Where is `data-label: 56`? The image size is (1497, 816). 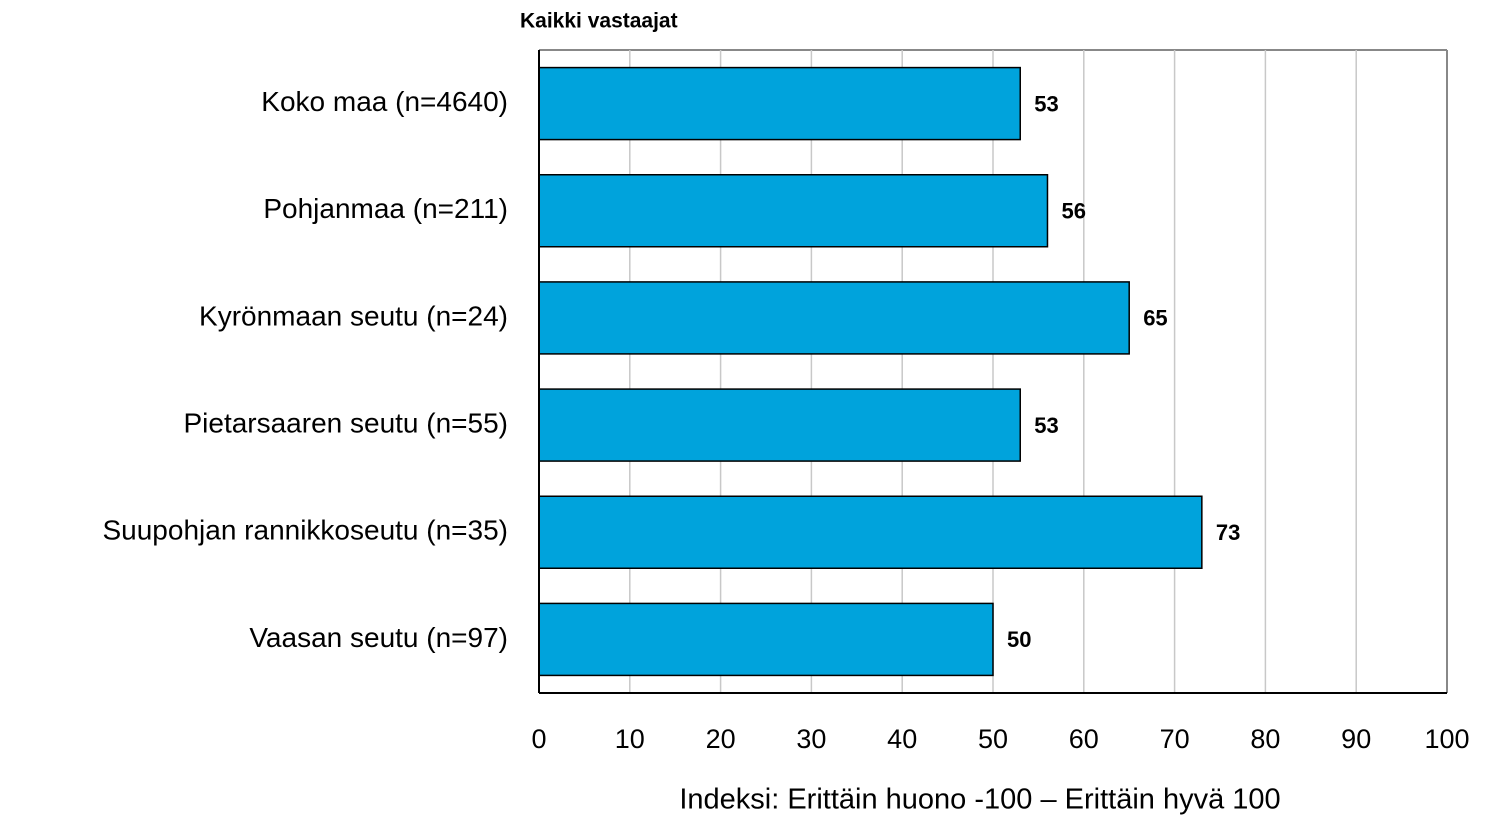 data-label: 56 is located at coordinates (1073, 211).